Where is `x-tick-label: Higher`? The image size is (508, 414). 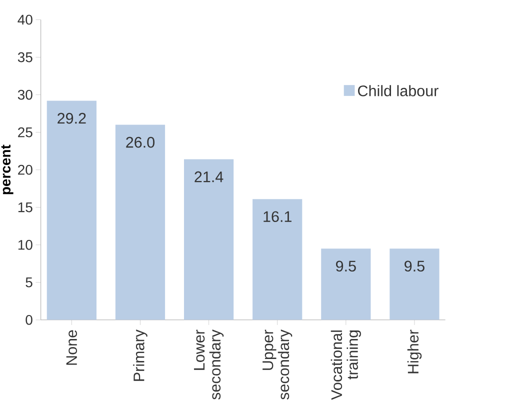
x-tick-label: Higher is located at coordinates (414, 352).